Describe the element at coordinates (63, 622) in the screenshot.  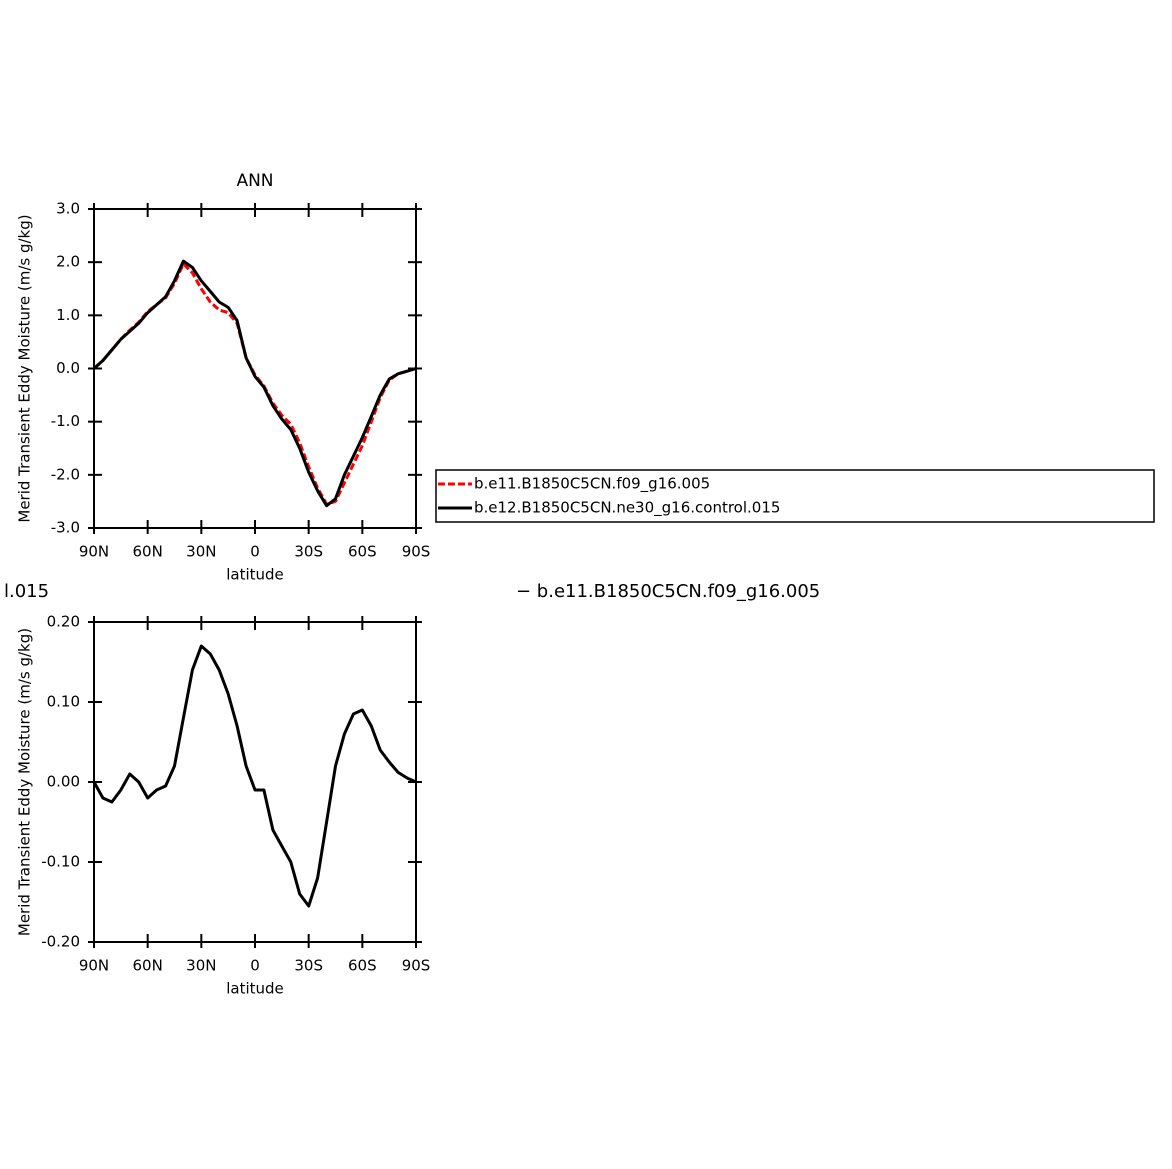
I see `y-tick-label: 0.20` at that location.